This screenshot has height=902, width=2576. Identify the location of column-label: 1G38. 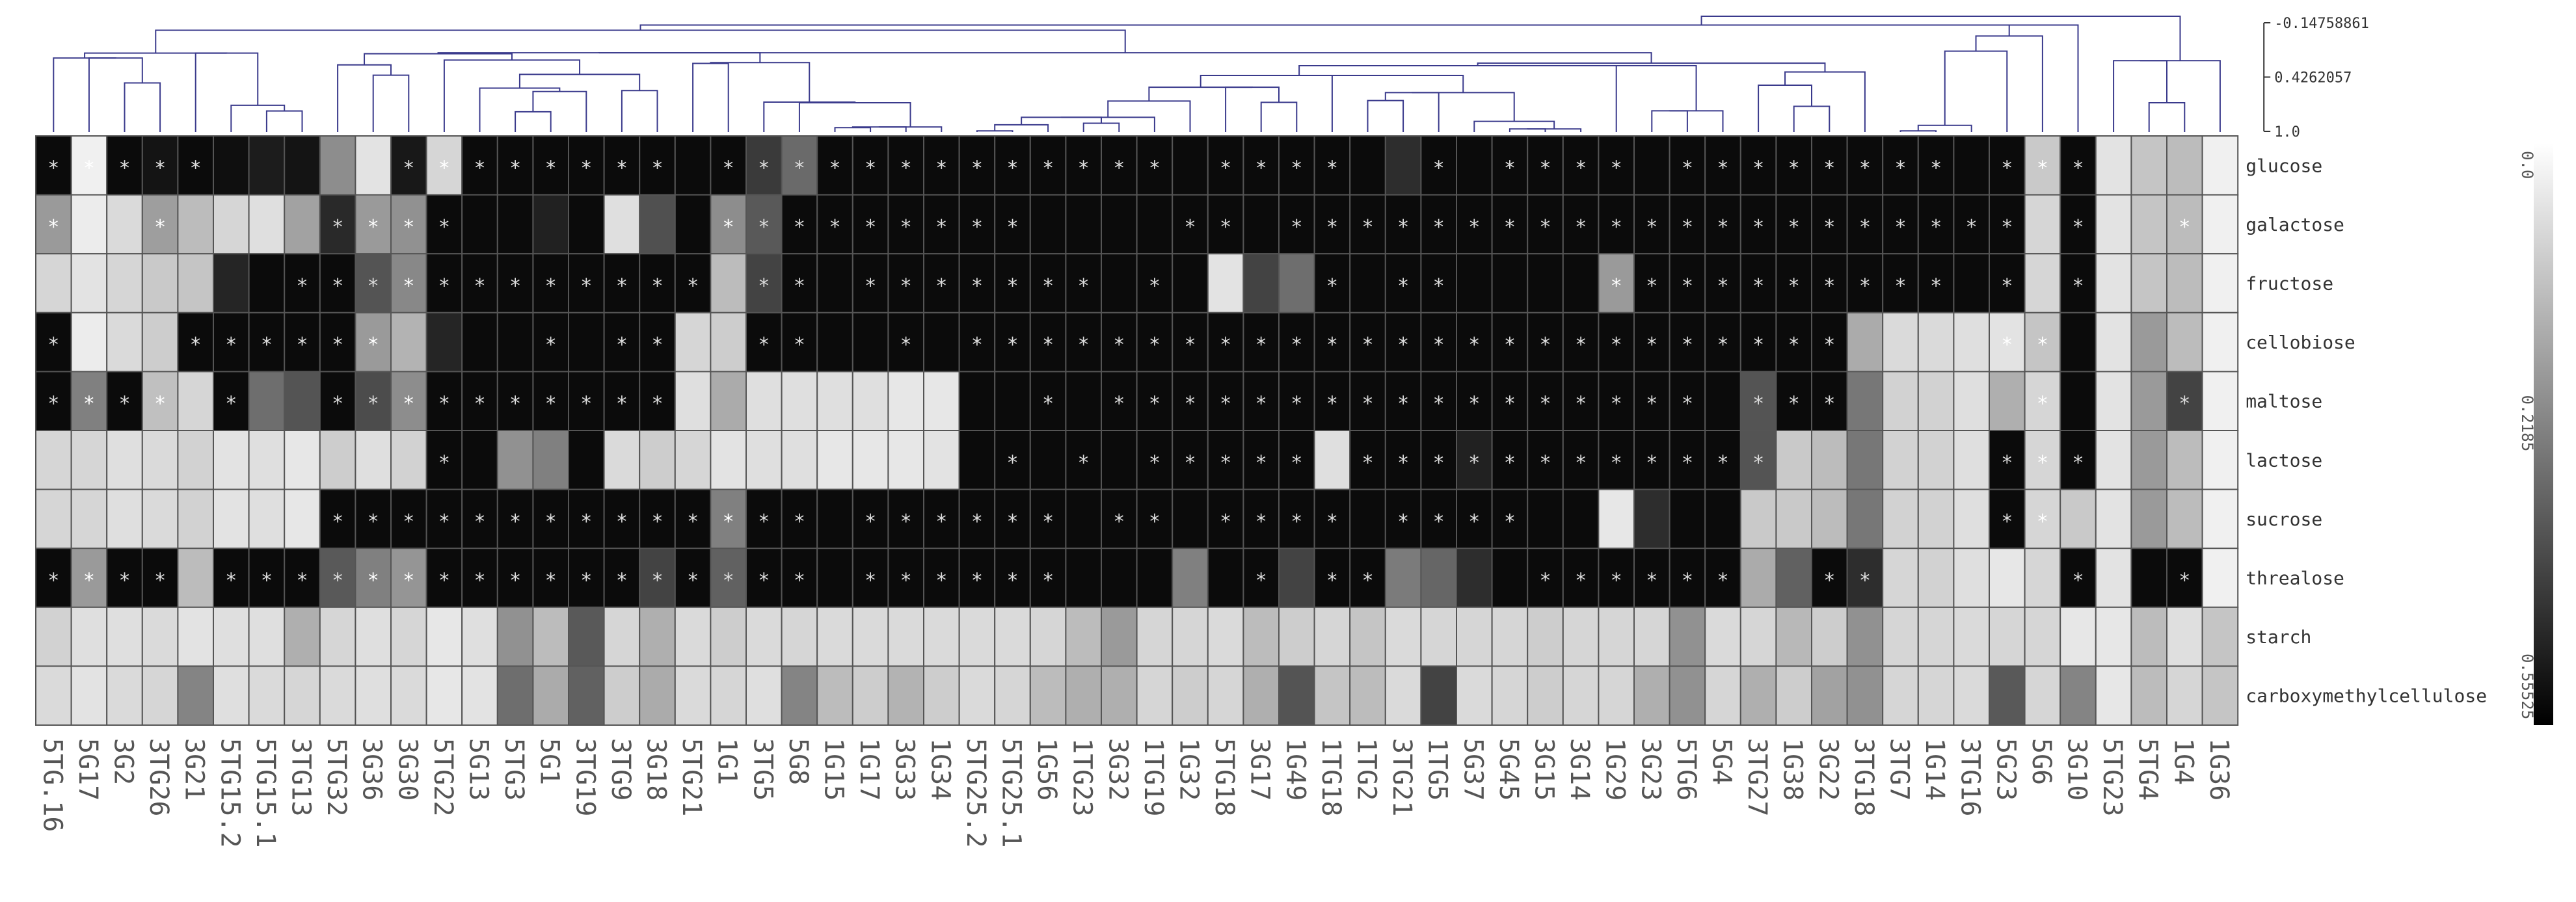
(1793, 769).